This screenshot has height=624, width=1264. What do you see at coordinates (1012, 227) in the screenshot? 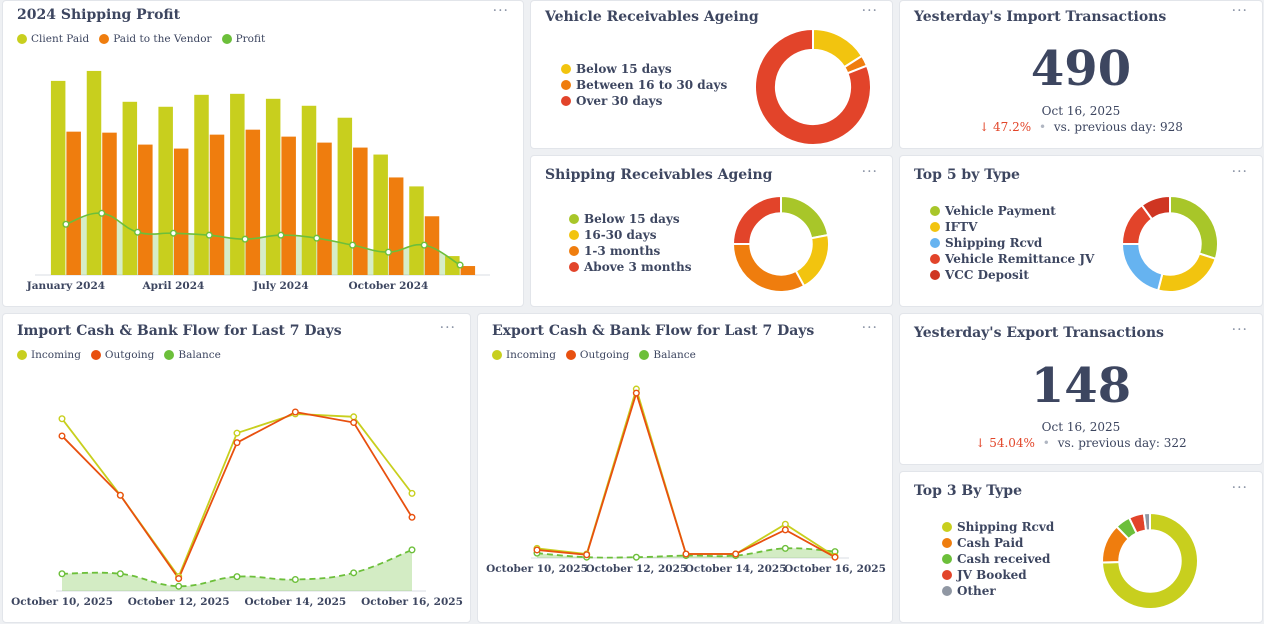
I see `legend-item: IFTV` at bounding box center [1012, 227].